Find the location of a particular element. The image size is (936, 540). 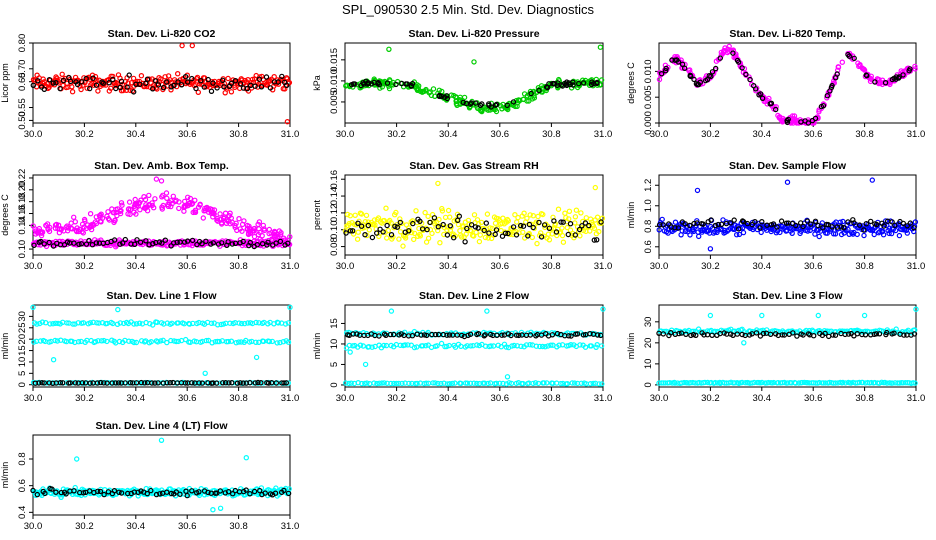

panel-title: Stan. Dev. Li-820 Pressure is located at coordinates (473, 34).